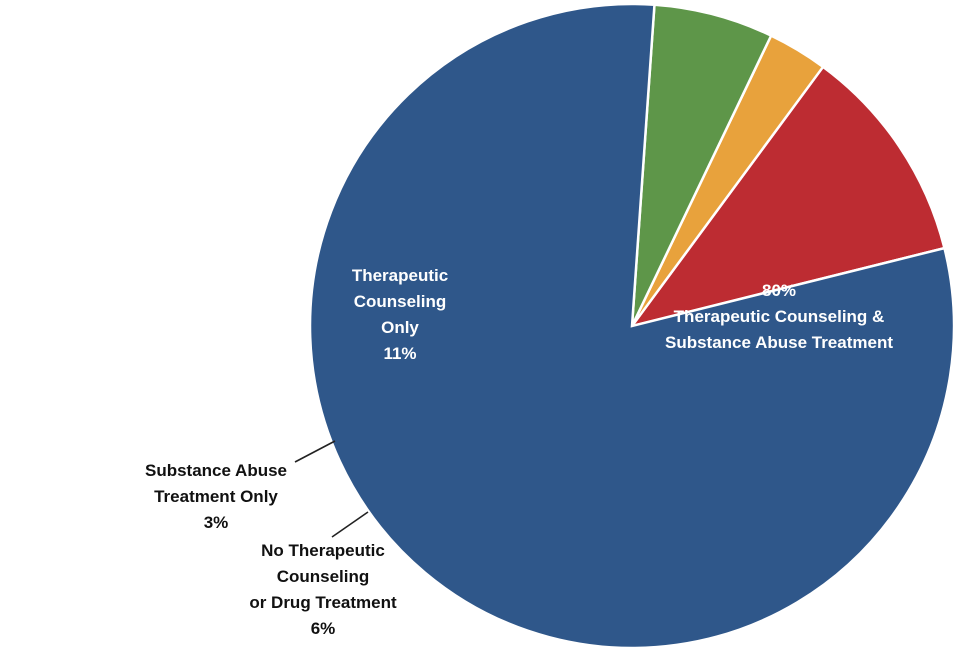 This screenshot has width=970, height=670. I want to click on slice-label-line: or Drug Treatment, so click(323, 602).